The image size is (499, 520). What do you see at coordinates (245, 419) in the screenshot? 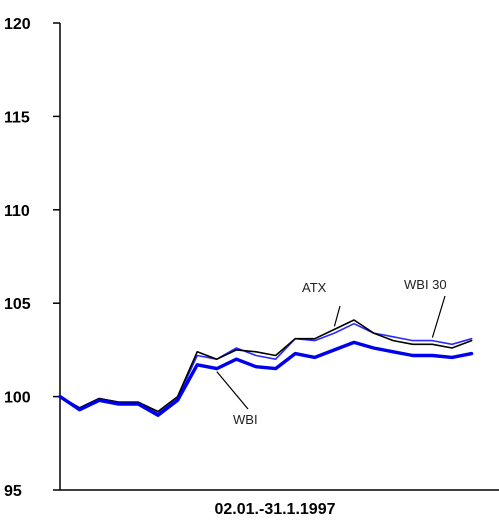
I see `annotation-label: WBI` at bounding box center [245, 419].